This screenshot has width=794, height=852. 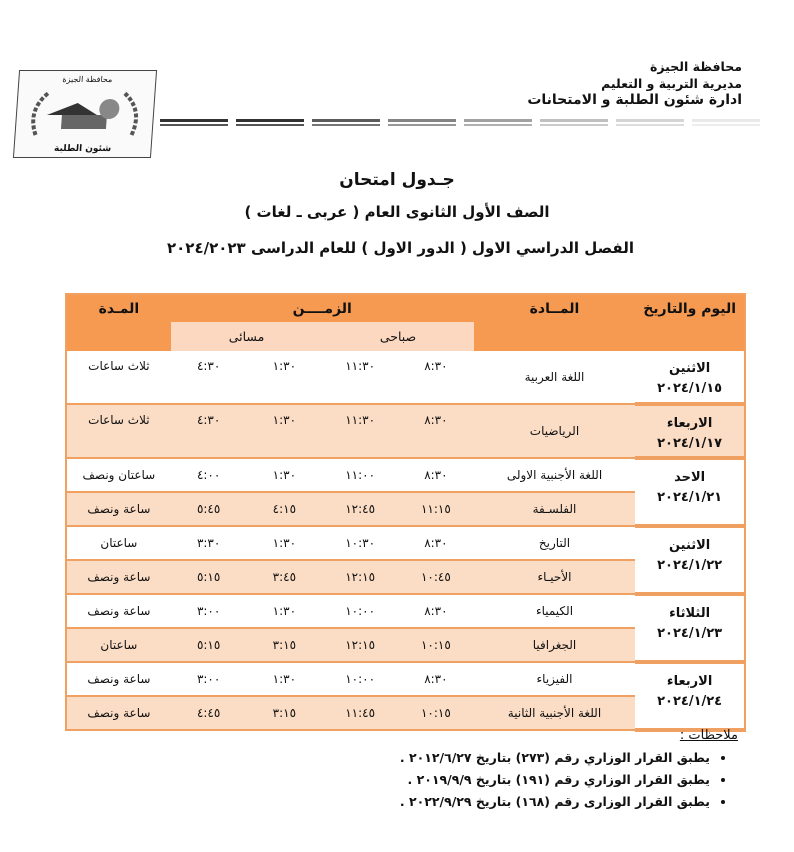 What do you see at coordinates (284, 509) in the screenshot?
I see `evening-start-cell: ٤:١٥` at bounding box center [284, 509].